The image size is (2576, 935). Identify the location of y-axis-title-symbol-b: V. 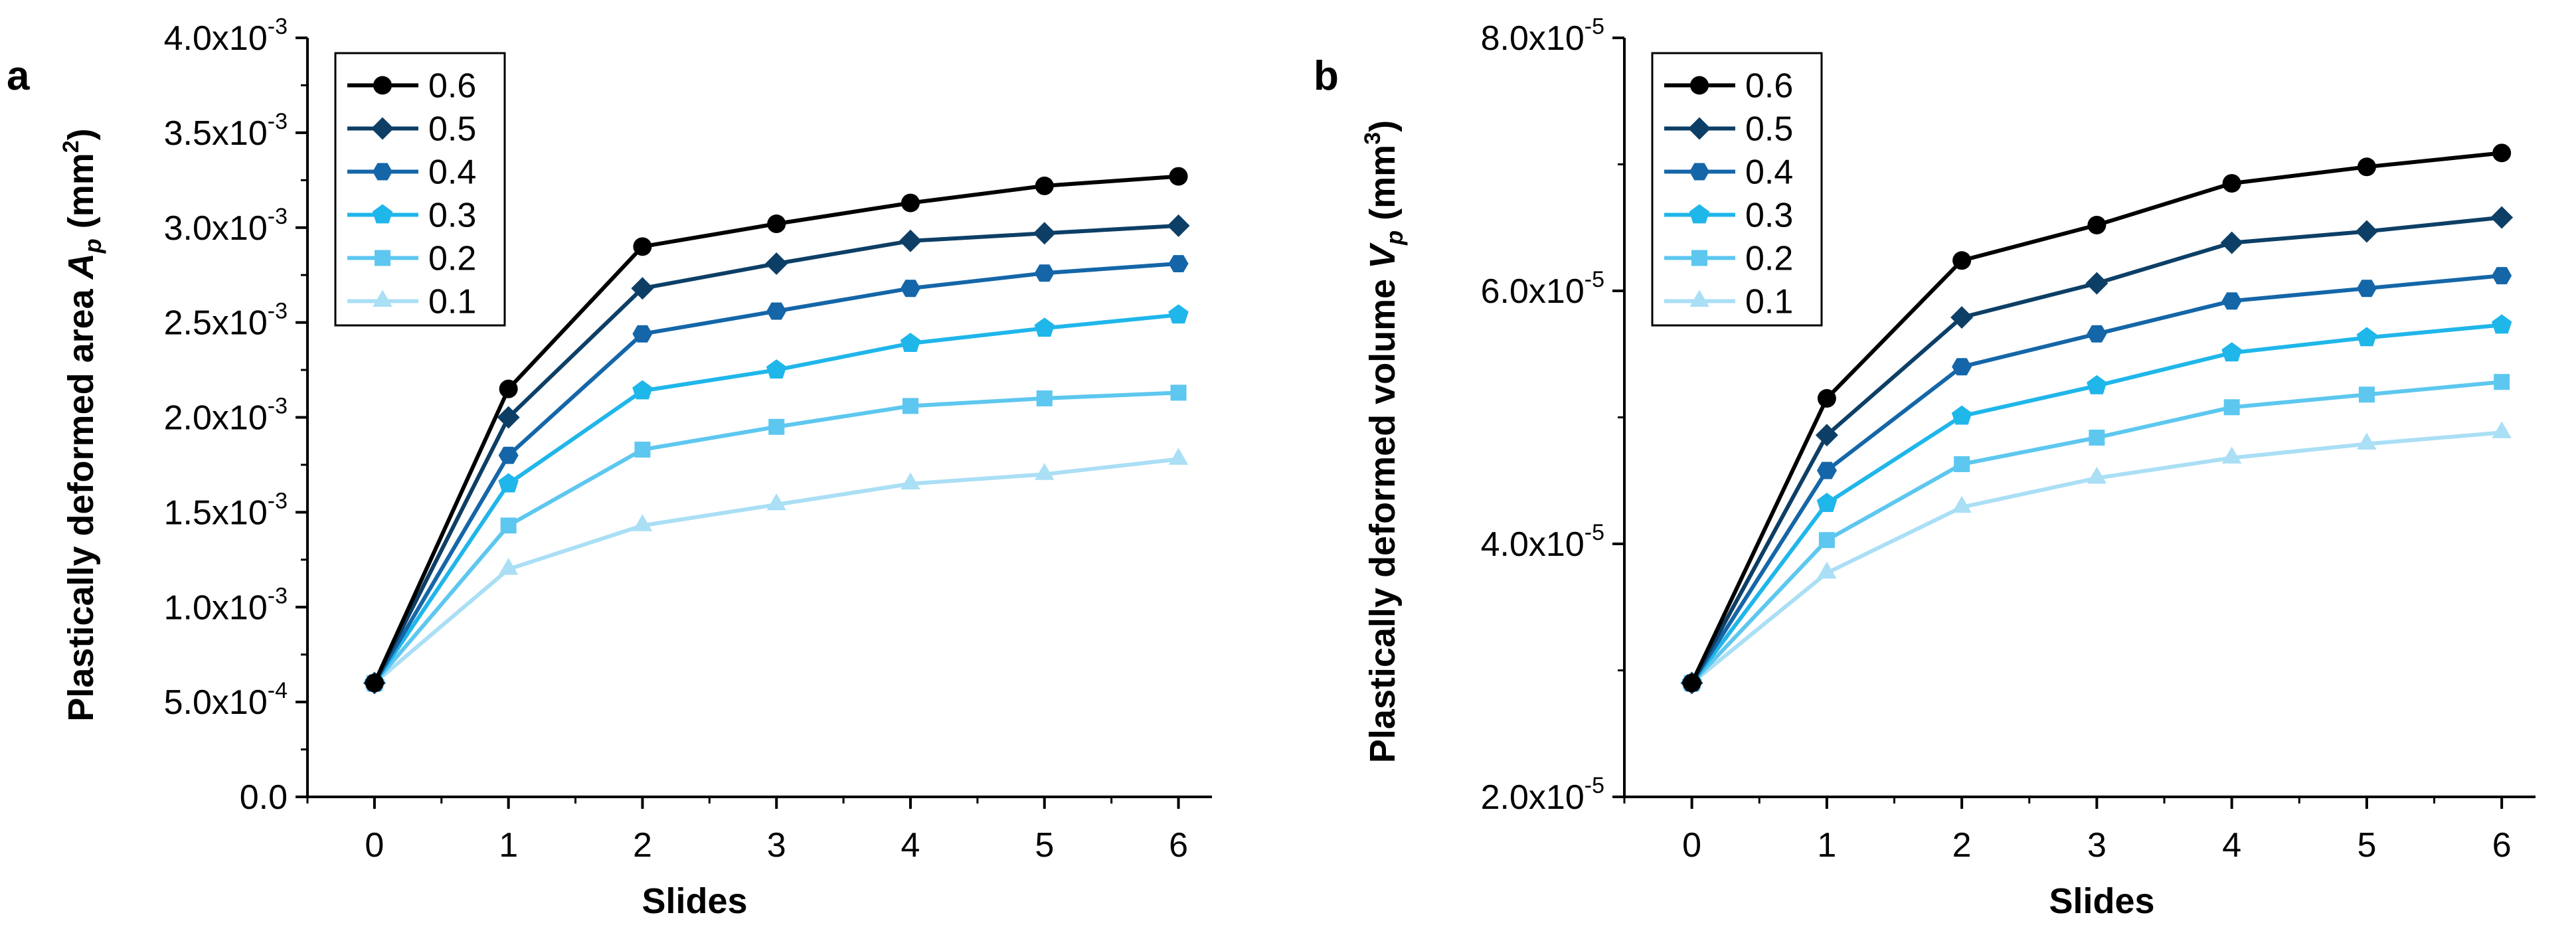
(1383, 255).